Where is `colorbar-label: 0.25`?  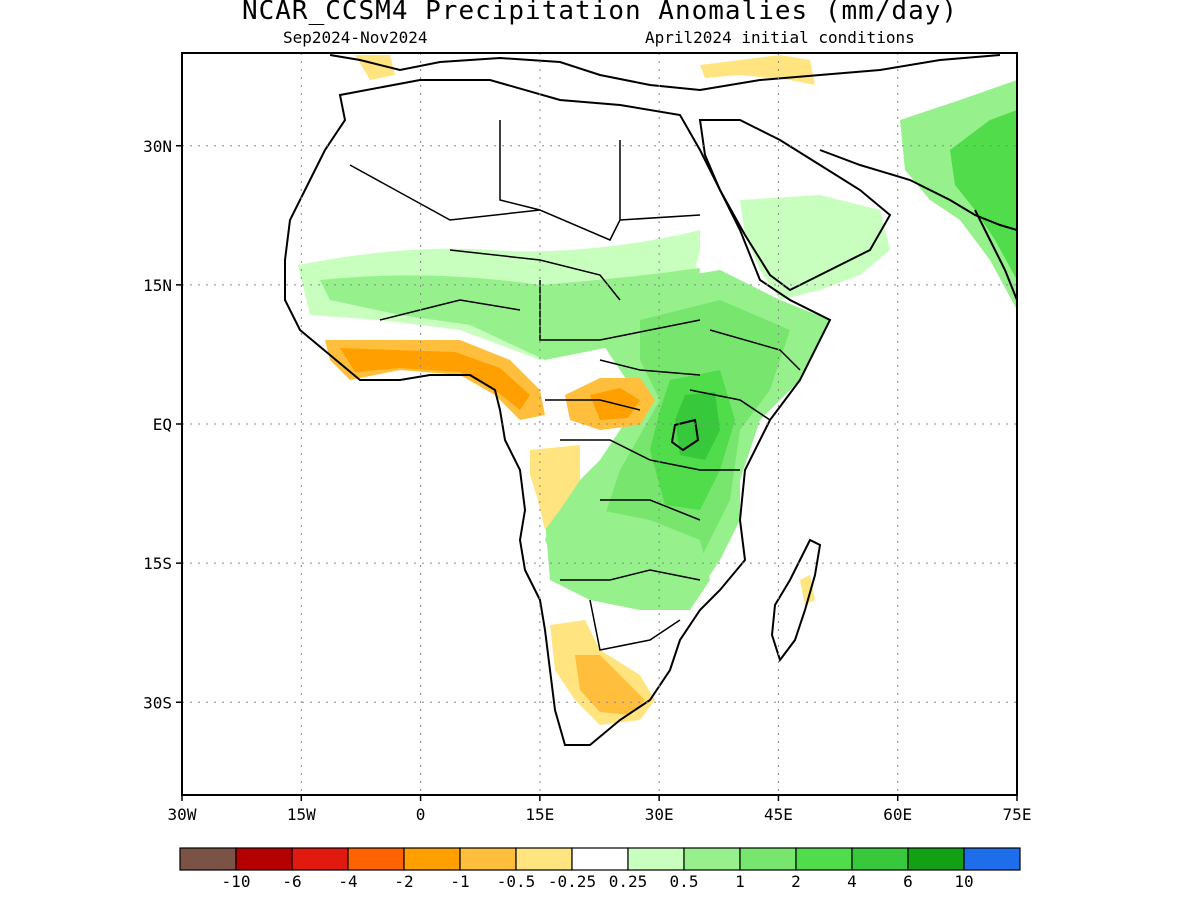 colorbar-label: 0.25 is located at coordinates (628, 881).